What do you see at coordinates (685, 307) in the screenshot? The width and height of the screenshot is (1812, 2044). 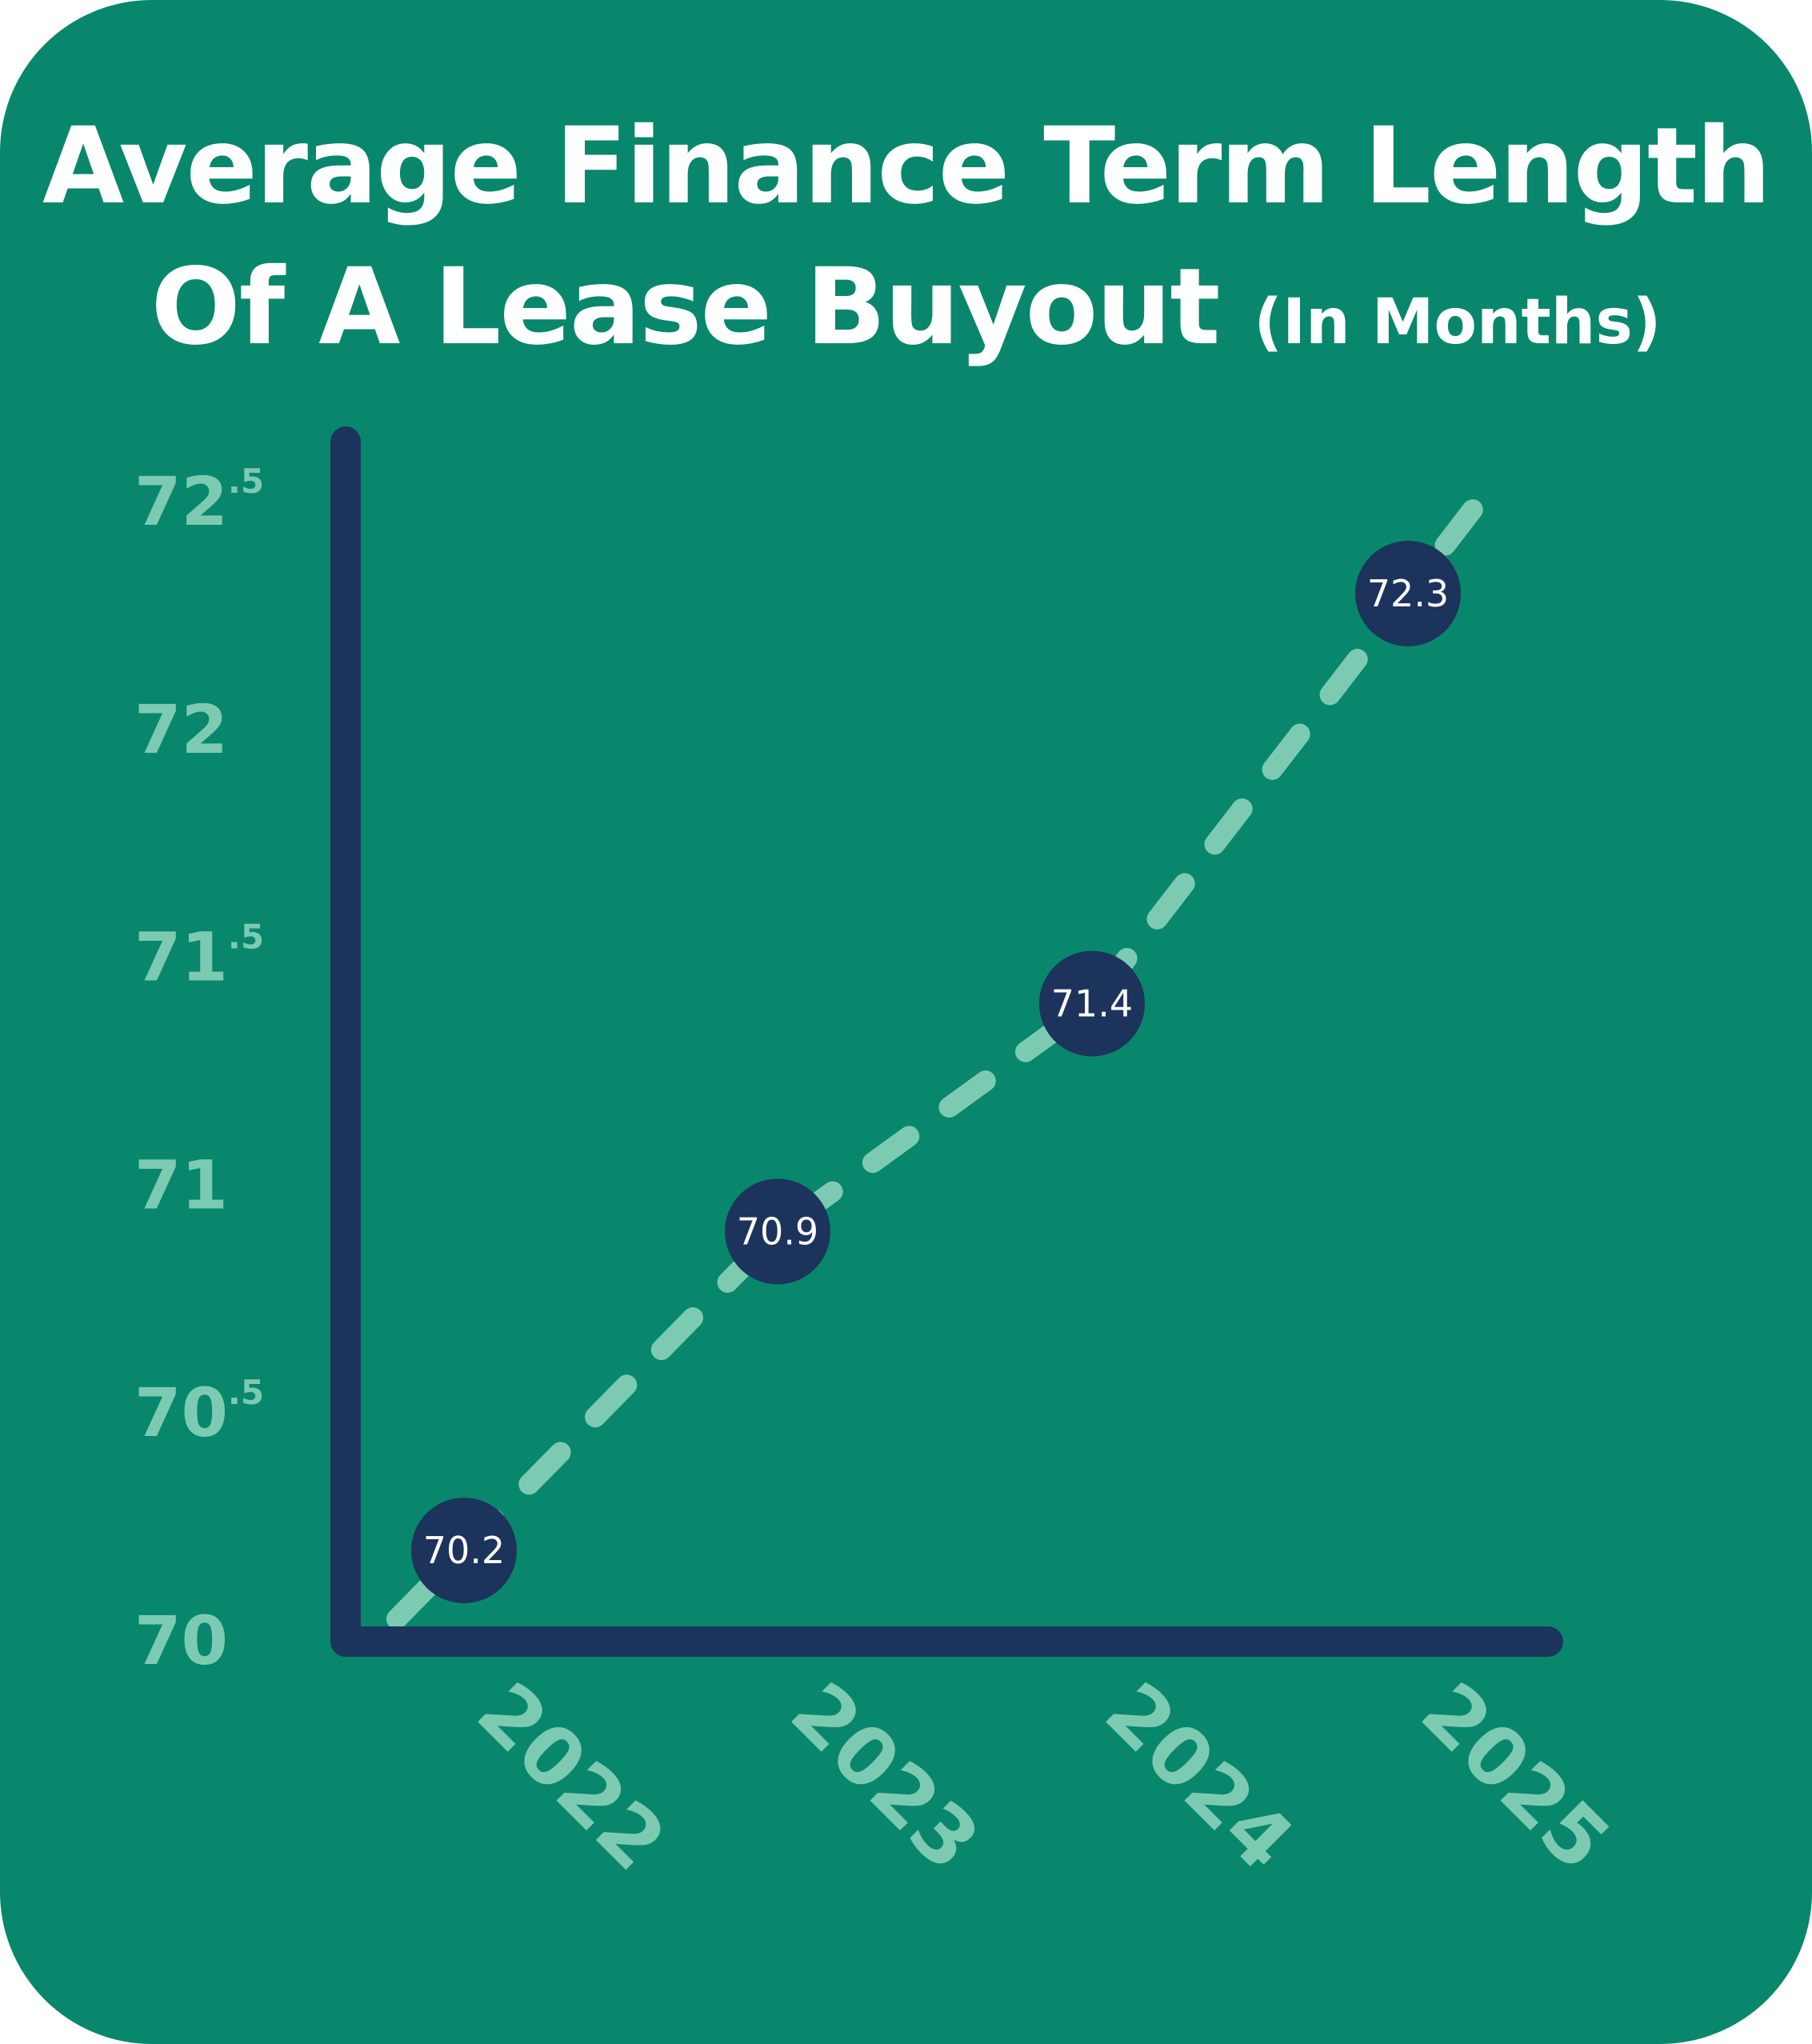 I see `title-main: Of A Lease Buyout` at bounding box center [685, 307].